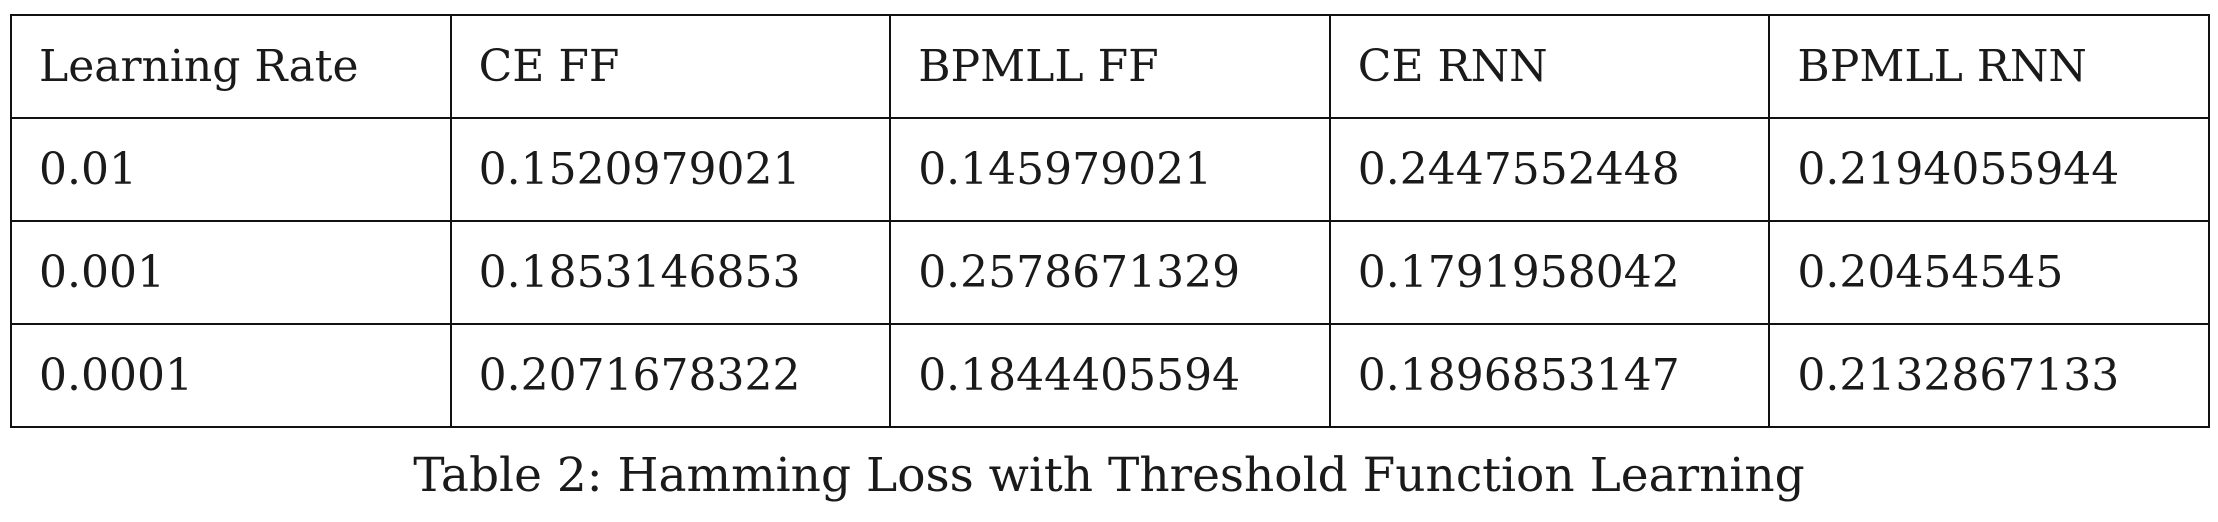 This screenshot has height=522, width=2218. What do you see at coordinates (231, 169) in the screenshot?
I see `table-cell: 0.01` at bounding box center [231, 169].